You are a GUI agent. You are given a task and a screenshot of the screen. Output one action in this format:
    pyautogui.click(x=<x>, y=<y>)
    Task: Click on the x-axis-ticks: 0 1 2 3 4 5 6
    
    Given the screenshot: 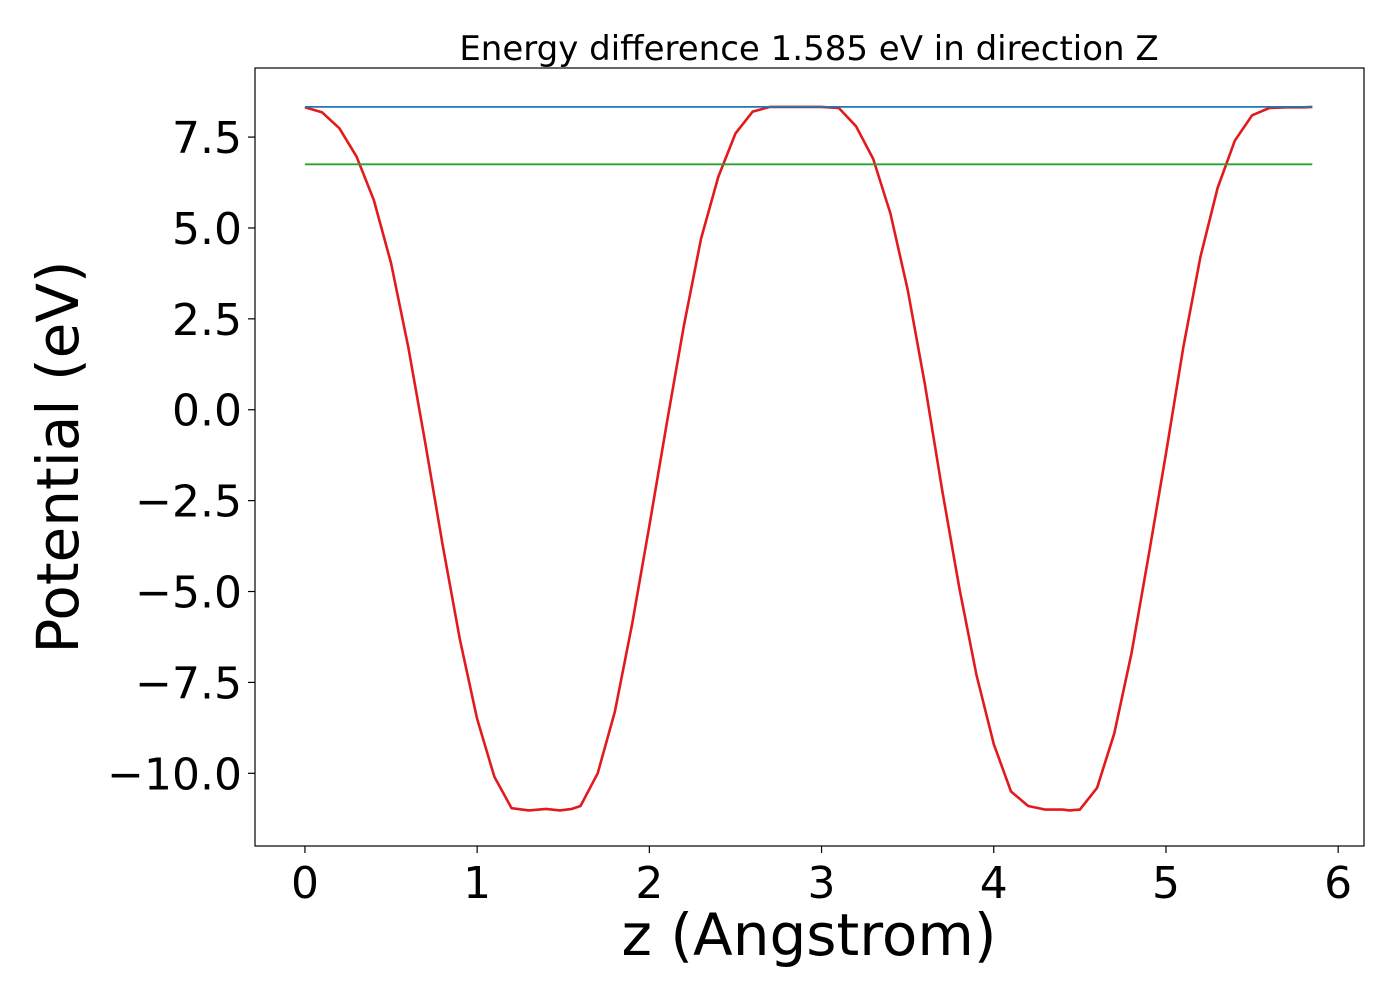 What is the action you would take?
    pyautogui.click(x=821, y=877)
    